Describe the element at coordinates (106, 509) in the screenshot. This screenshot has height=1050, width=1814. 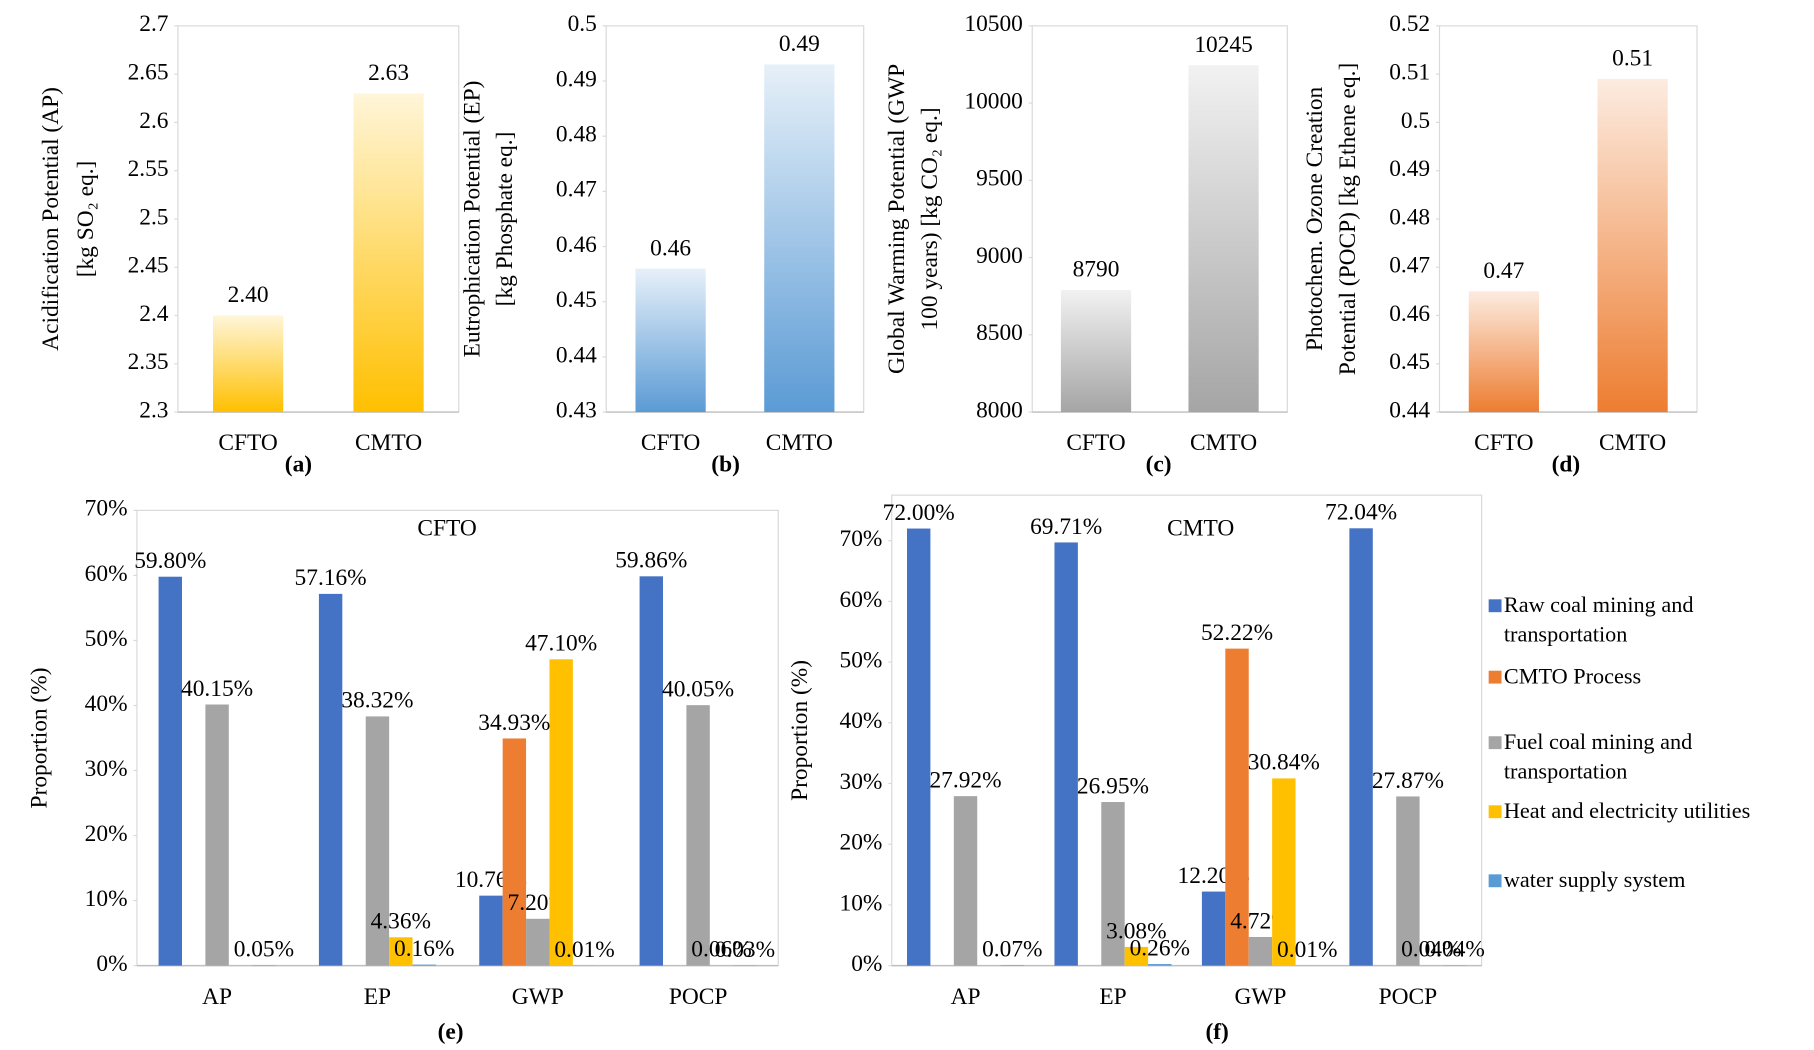
I see `y-tick-label: 70%` at that location.